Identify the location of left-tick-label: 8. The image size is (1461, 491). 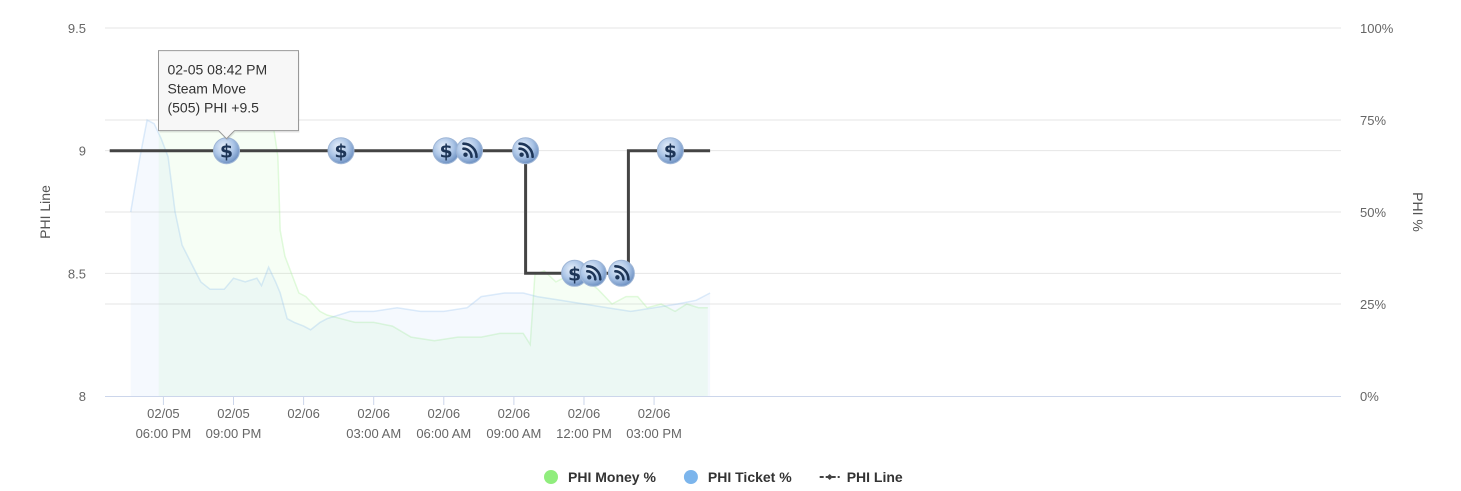
(82, 396).